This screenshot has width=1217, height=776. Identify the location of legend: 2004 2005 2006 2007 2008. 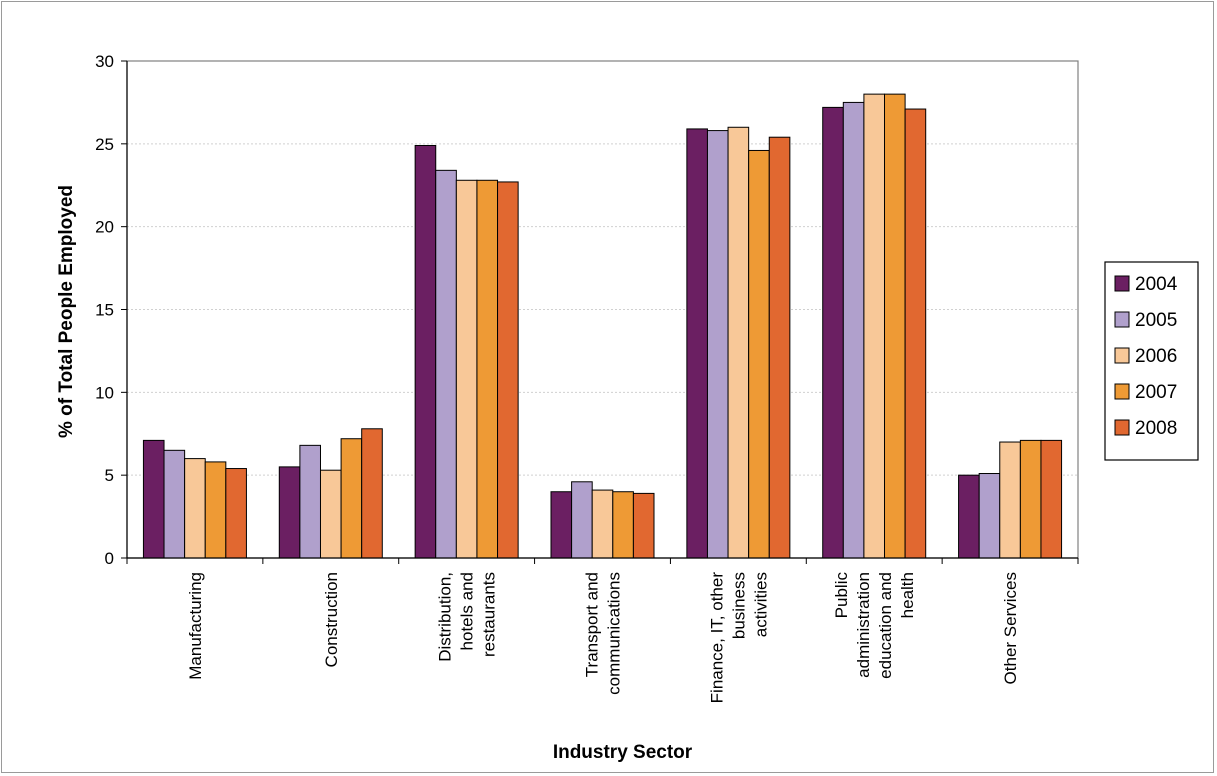
(1151, 361).